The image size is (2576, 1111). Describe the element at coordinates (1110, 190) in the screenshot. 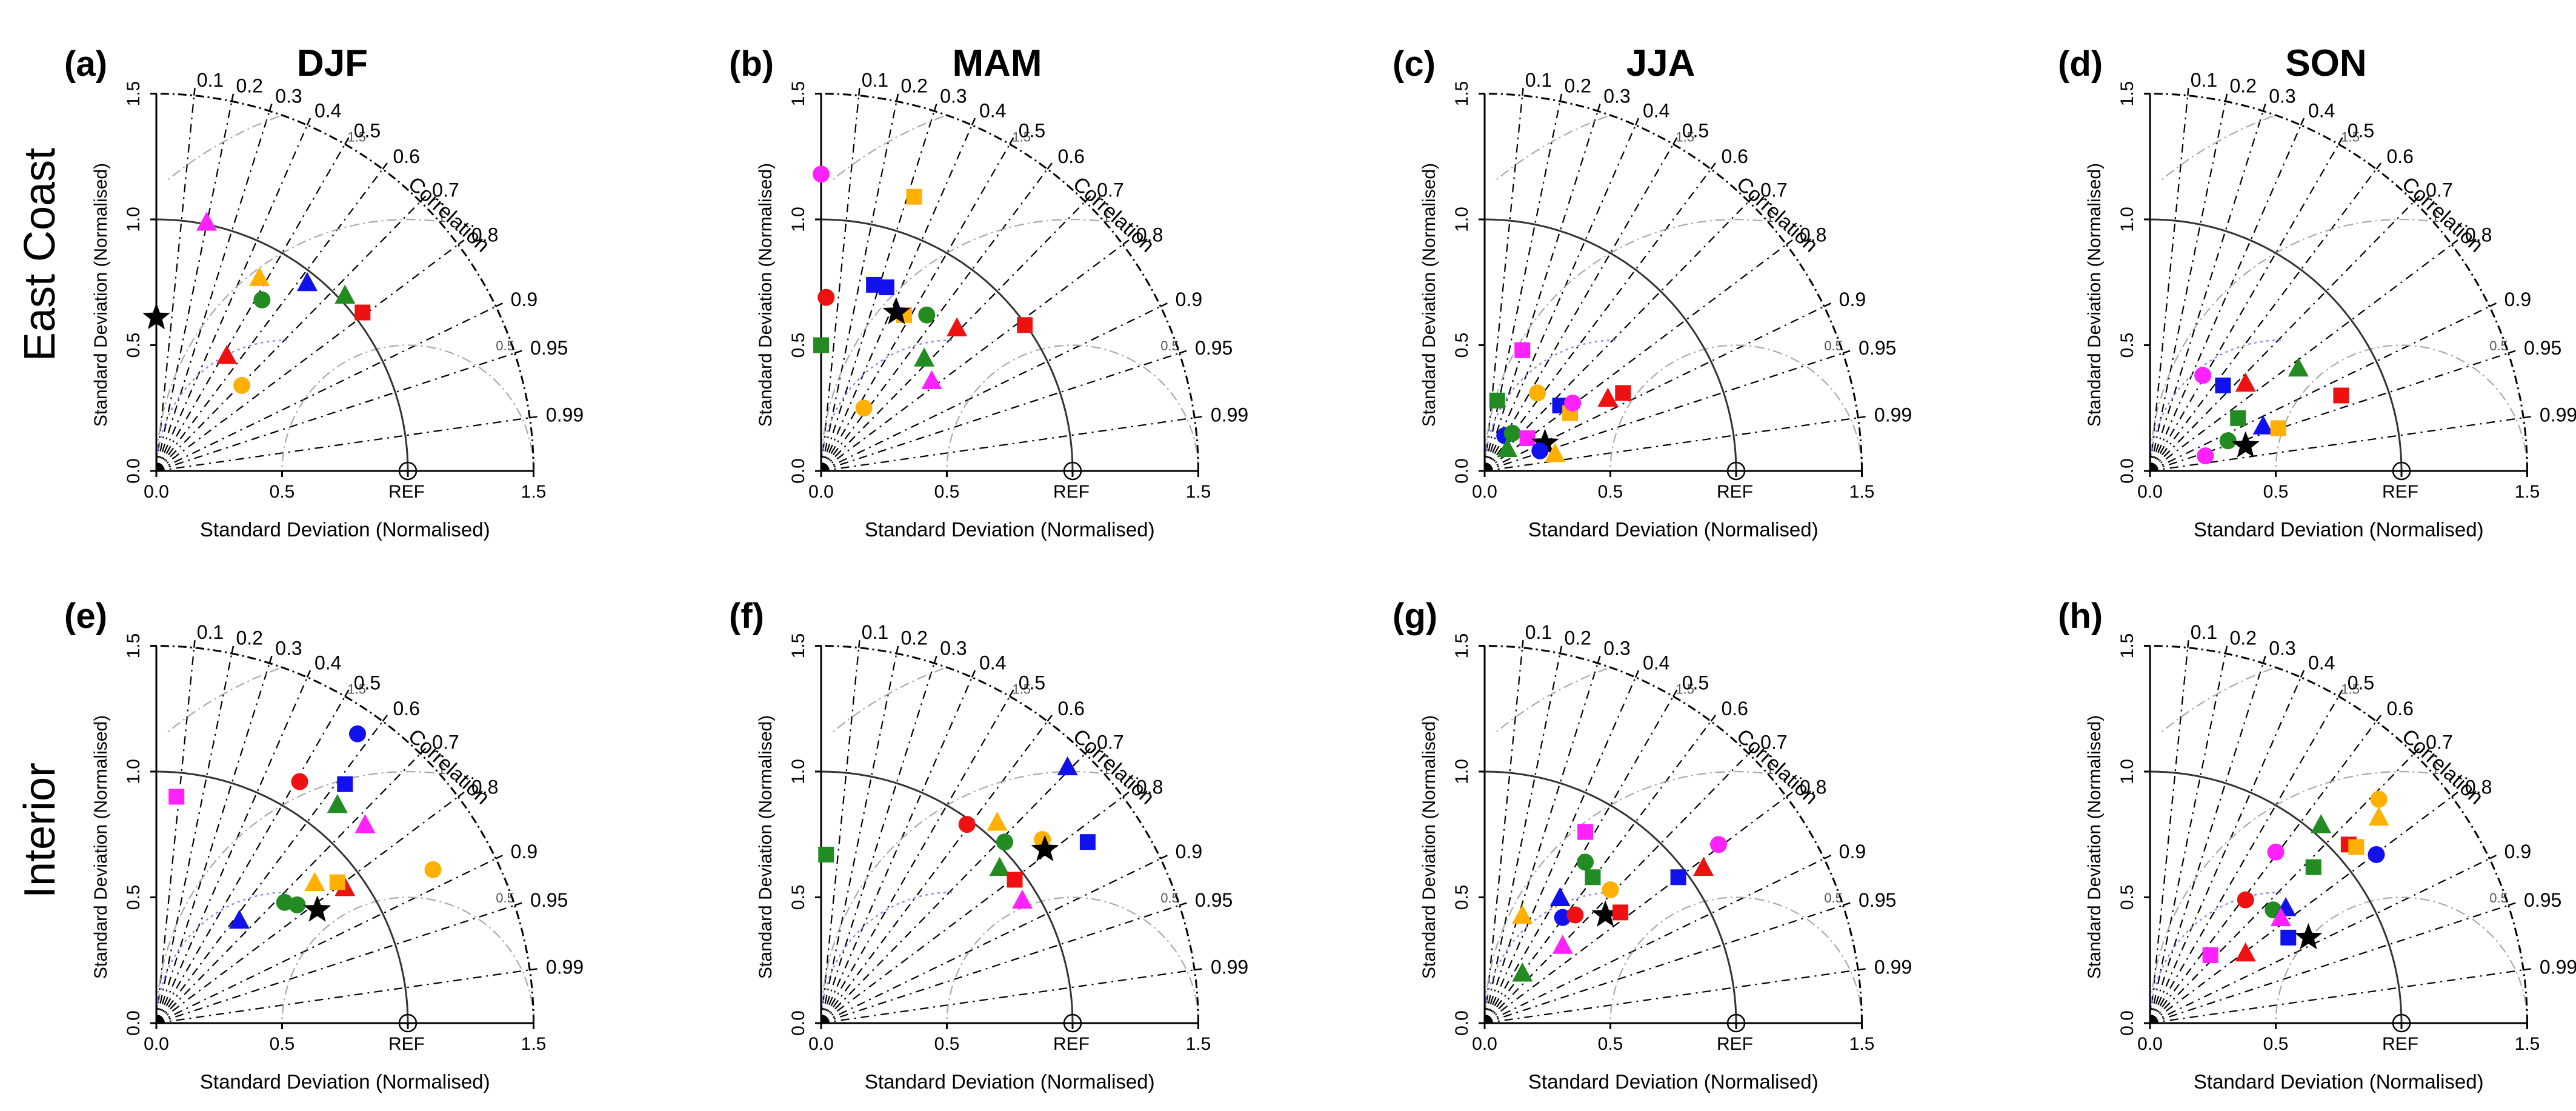

I see `corr-tick-label: 0.7` at that location.